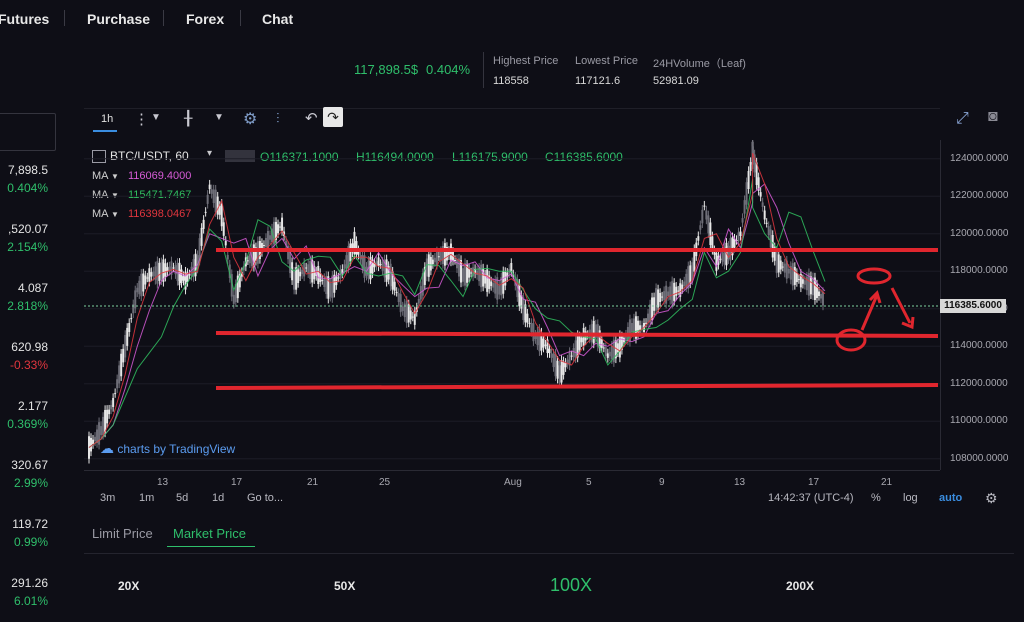 This screenshot has width=1024, height=622. I want to click on nav-chat: Chat, so click(278, 19).